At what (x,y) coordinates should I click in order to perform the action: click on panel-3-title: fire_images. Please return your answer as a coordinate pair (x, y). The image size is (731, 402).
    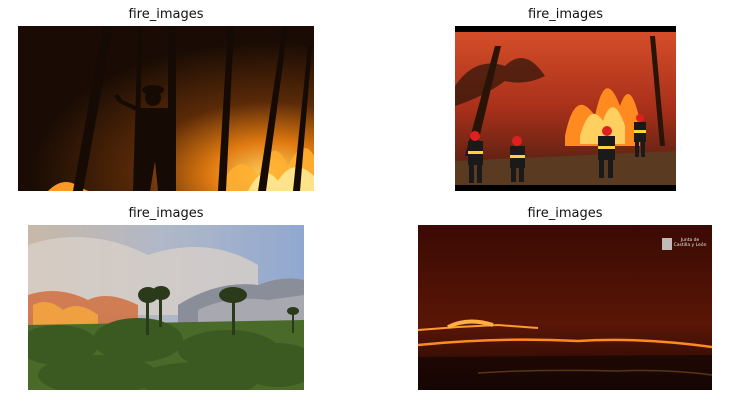
    Looking at the image, I should click on (166, 213).